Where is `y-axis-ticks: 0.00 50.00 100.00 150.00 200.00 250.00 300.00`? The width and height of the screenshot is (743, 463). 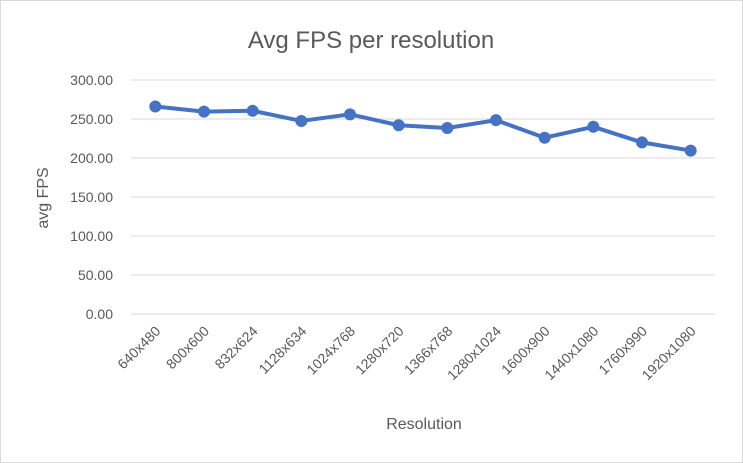
y-axis-ticks: 0.00 50.00 100.00 150.00 200.00 250.00 300.00 is located at coordinates (91, 197).